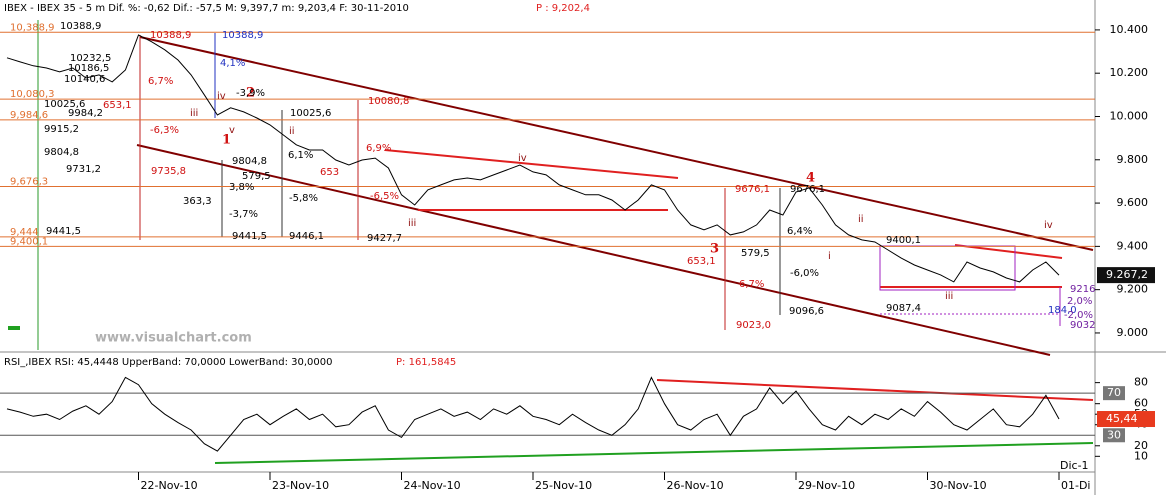 The height and width of the screenshot is (495, 1166). What do you see at coordinates (168, 171) in the screenshot?
I see `annotation: 9735,8` at bounding box center [168, 171].